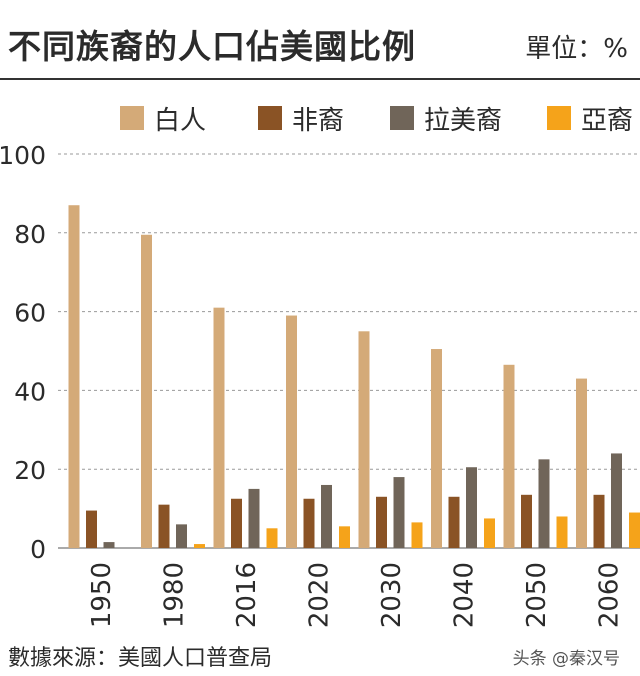 The height and width of the screenshot is (676, 640). I want to click on legend-swatch-hispanic, so click(402, 118).